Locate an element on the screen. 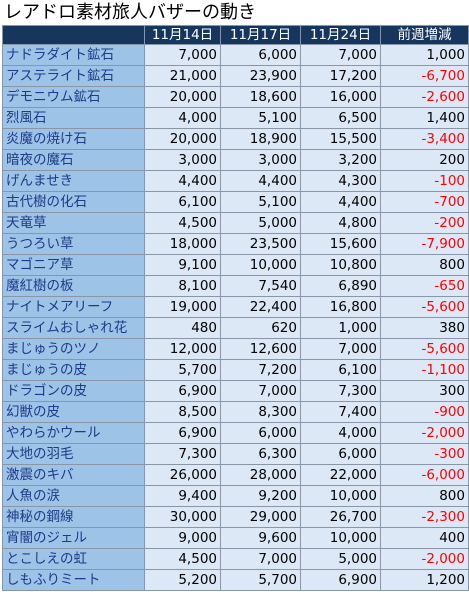 Image resolution: width=469 pixels, height=592 pixels. header-row: 11月14日 11月17日 11月24日 前週増減 is located at coordinates (235, 35).